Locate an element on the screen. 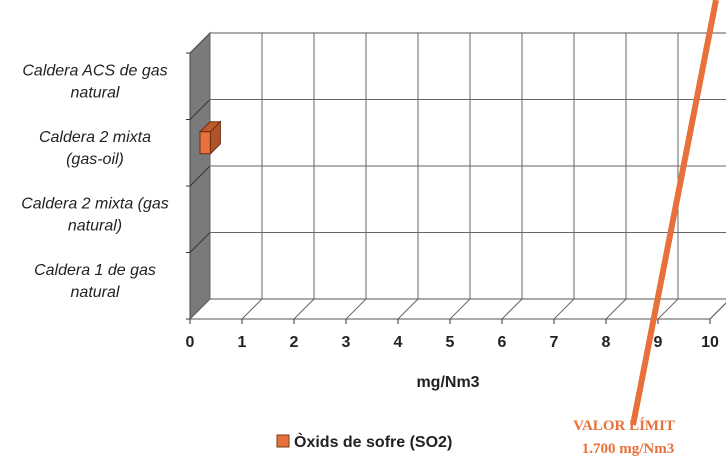 Image resolution: width=726 pixels, height=459 pixels. x-tick-label: 0 is located at coordinates (190, 342).